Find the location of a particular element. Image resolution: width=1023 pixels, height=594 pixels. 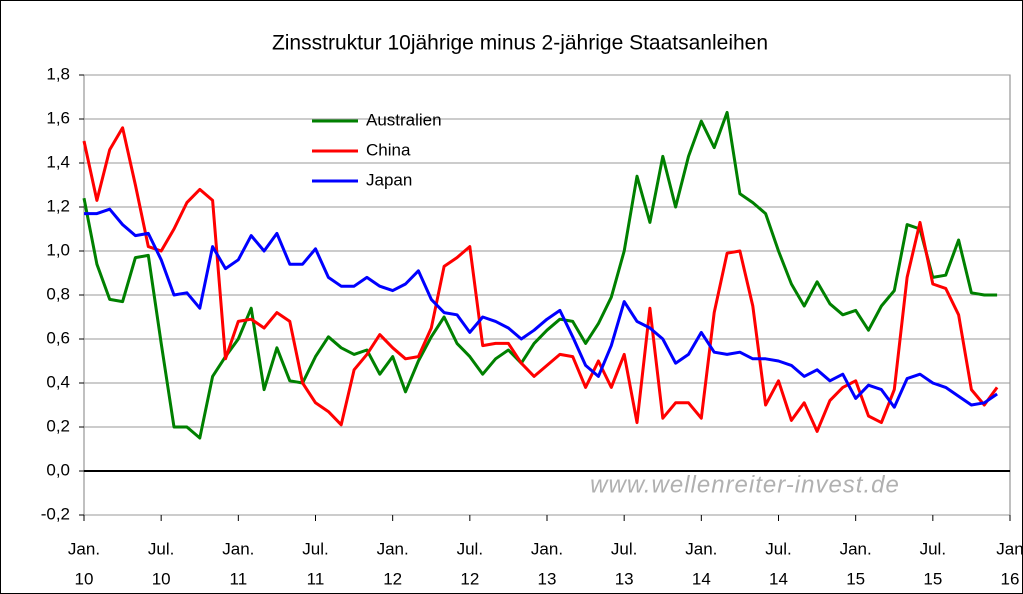

y-tick-label: 0,2 is located at coordinates (58, 425).